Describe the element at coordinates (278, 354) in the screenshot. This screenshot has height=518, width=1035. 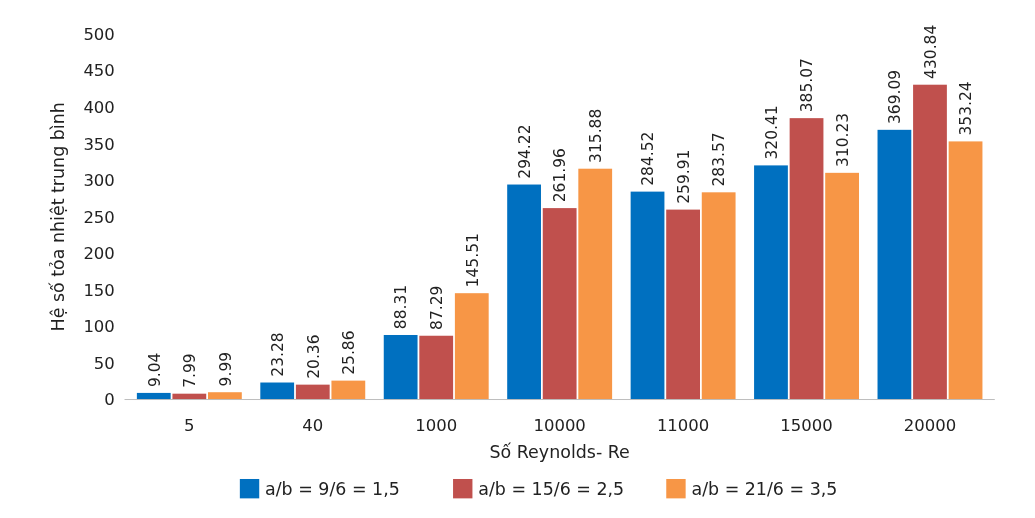
I see `data-label: 23.28` at that location.